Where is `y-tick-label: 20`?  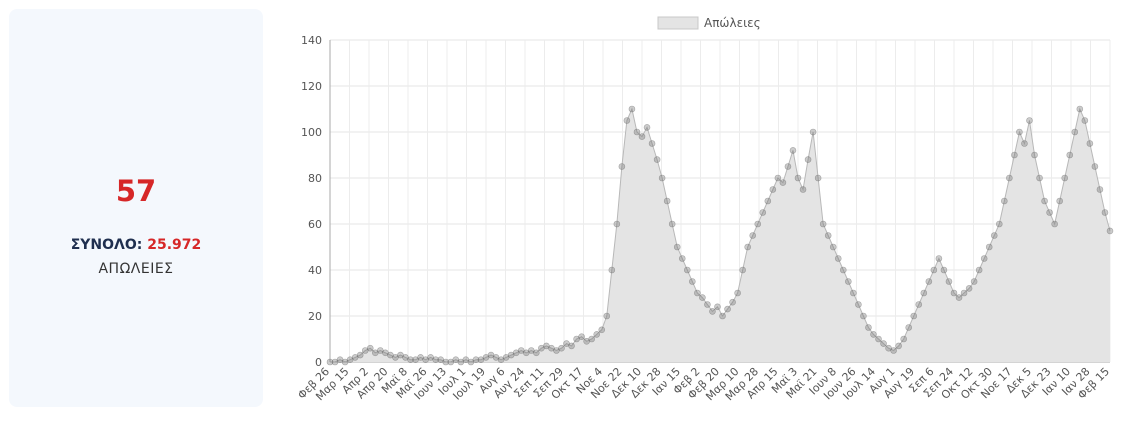
y-tick-label: 20 is located at coordinates (315, 316).